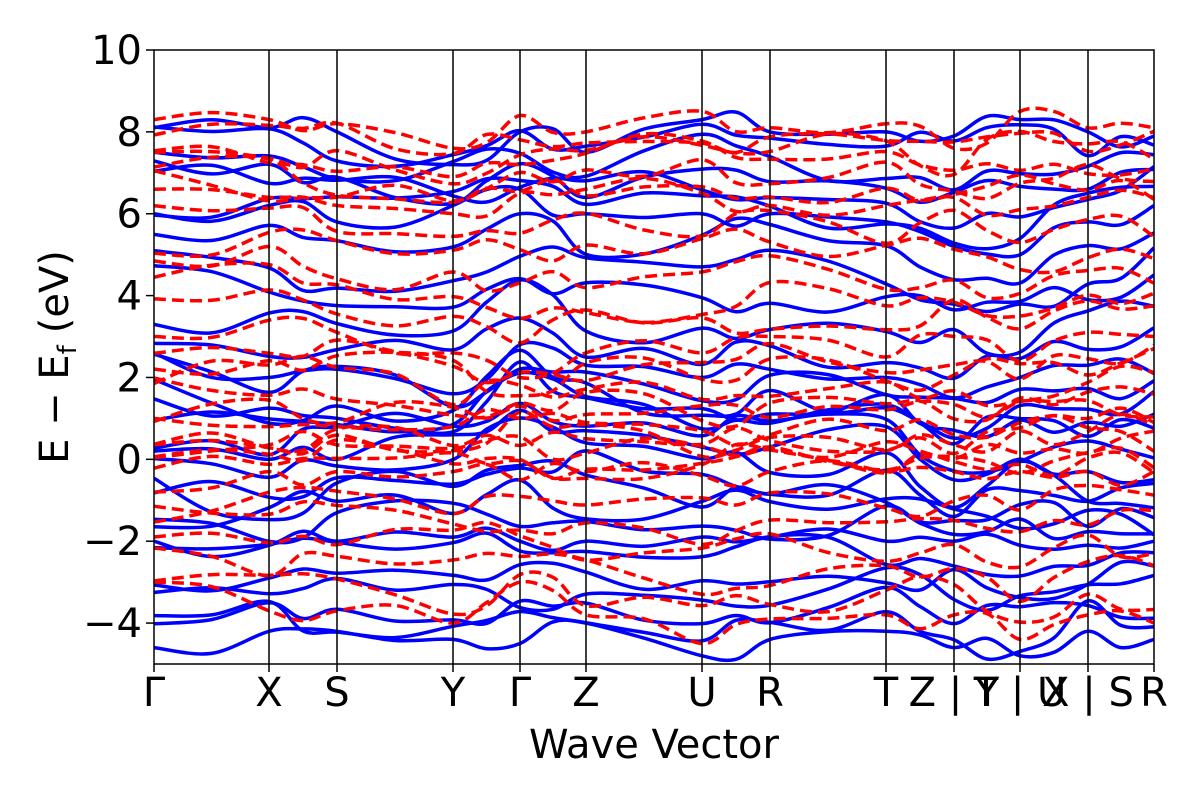 The width and height of the screenshot is (1200, 800). What do you see at coordinates (129, 215) in the screenshot?
I see `y-tick-label: 6` at bounding box center [129, 215].